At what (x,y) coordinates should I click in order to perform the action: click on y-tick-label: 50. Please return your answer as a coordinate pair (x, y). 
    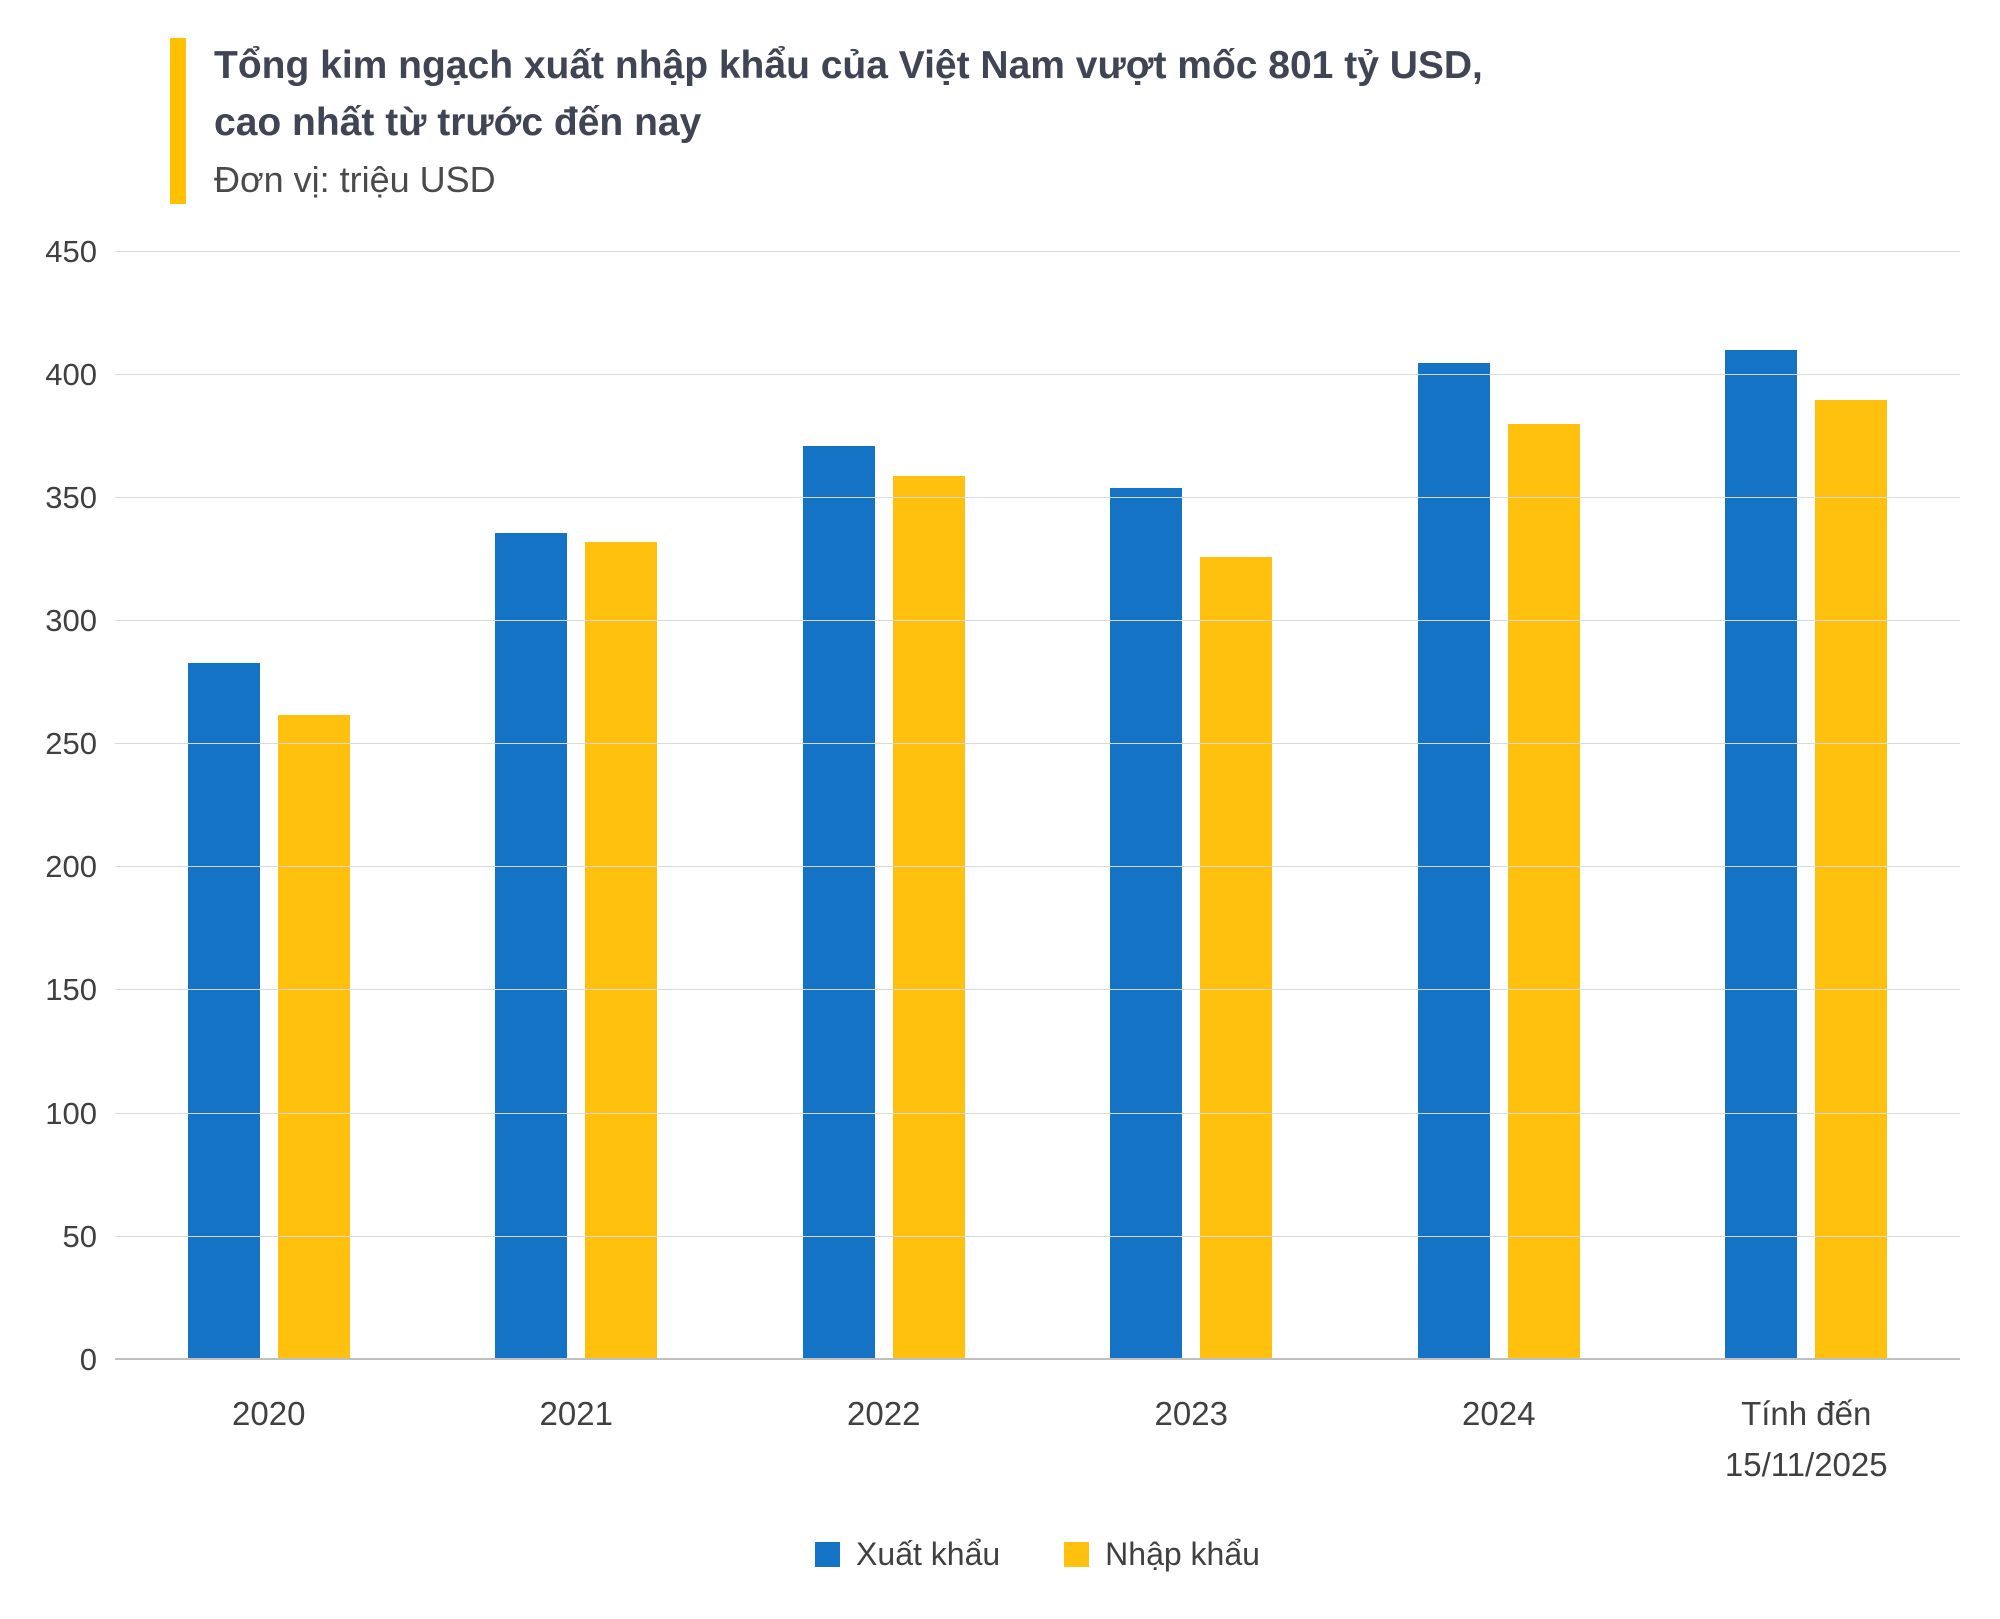
    Looking at the image, I should click on (79, 1236).